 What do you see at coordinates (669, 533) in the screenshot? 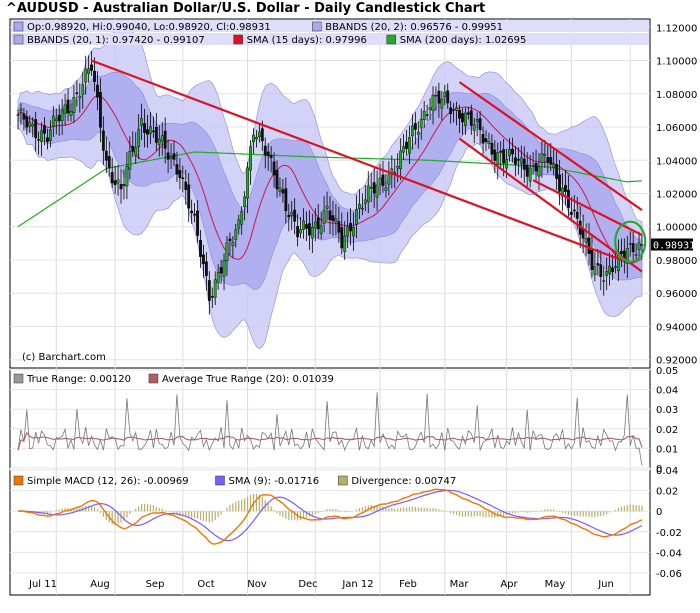
I see `macd-tick-label: -0.02` at bounding box center [669, 533].